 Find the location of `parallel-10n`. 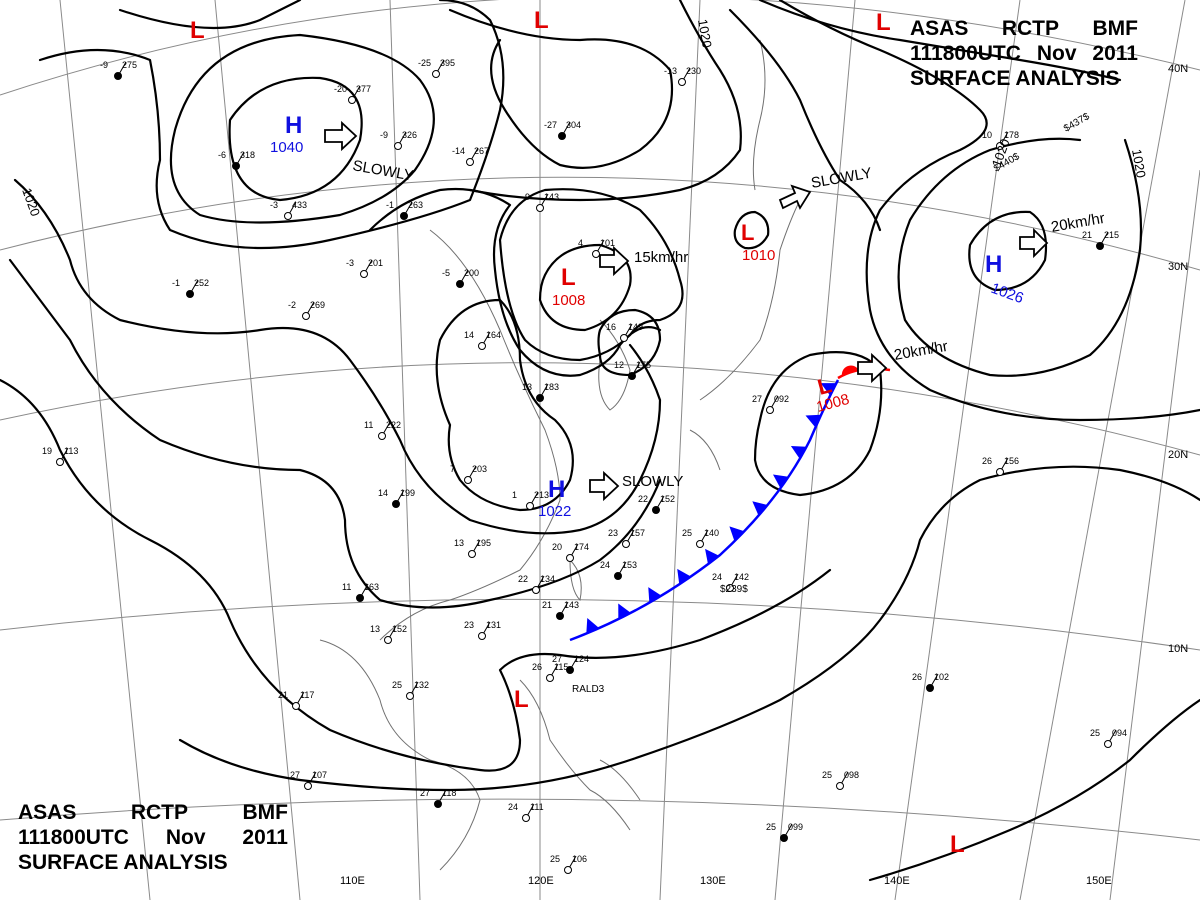

parallel-10n is located at coordinates (600, 624).